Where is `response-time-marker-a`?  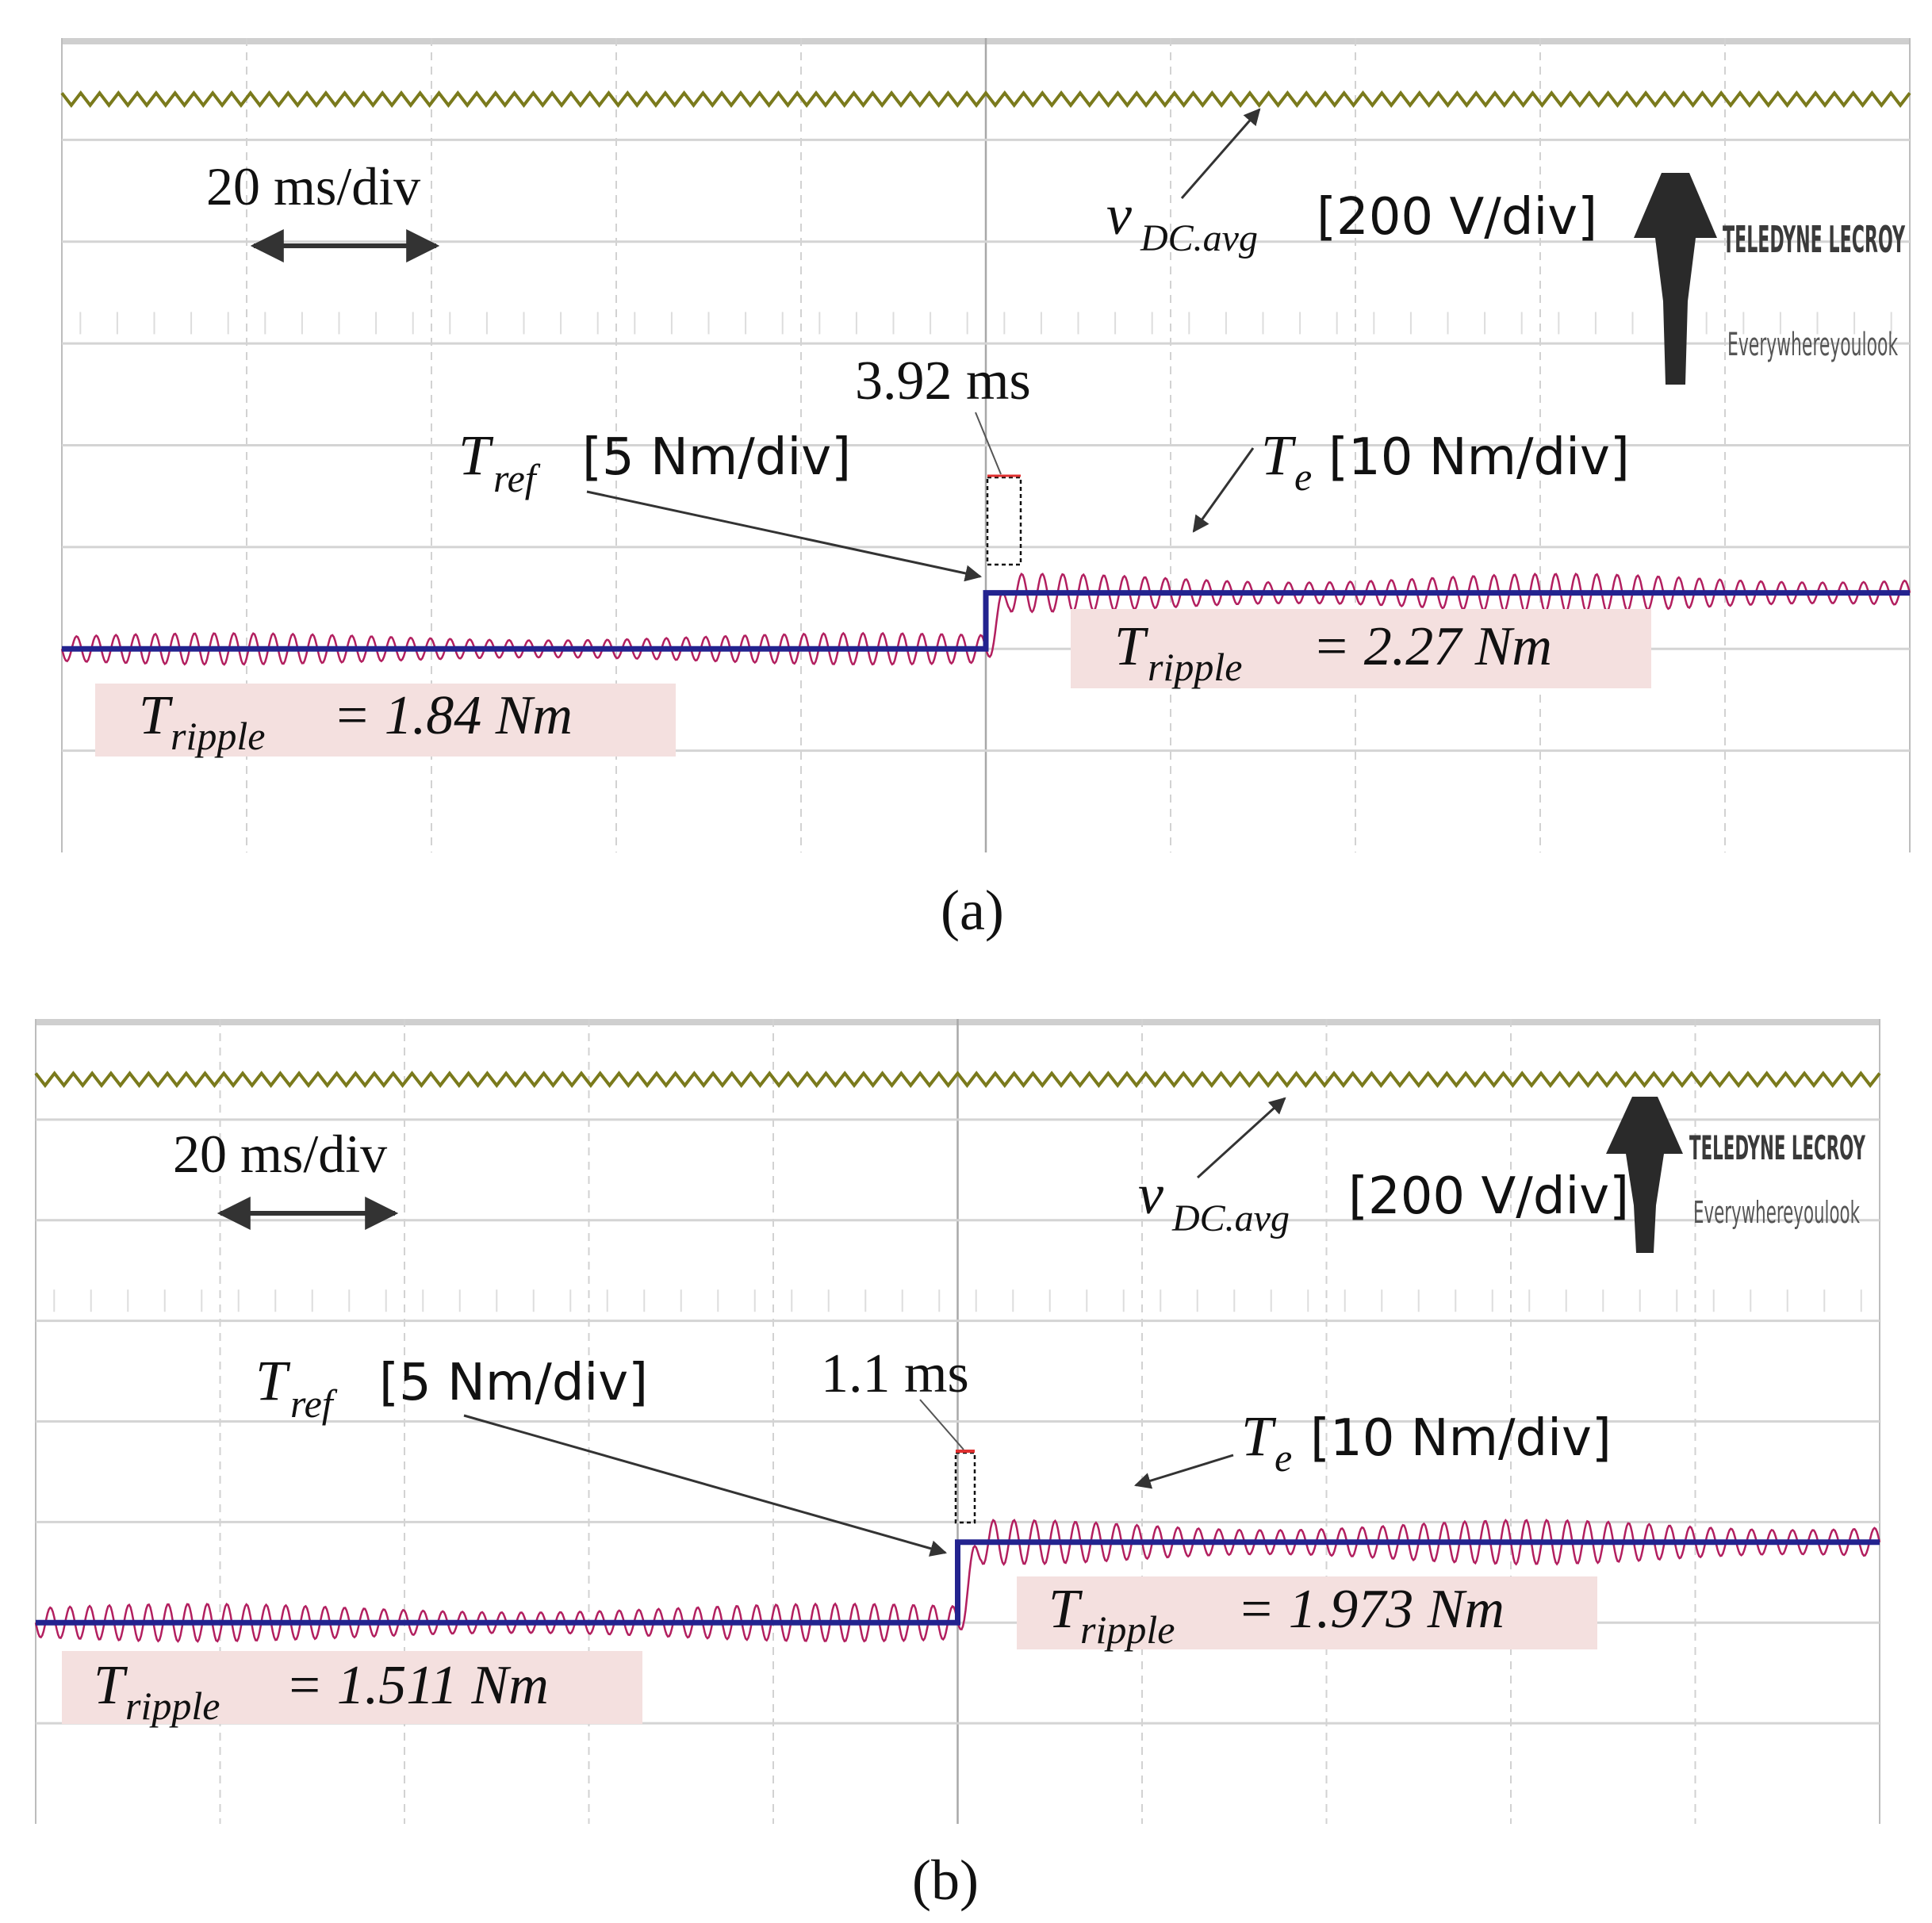 response-time-marker-a is located at coordinates (1004, 521).